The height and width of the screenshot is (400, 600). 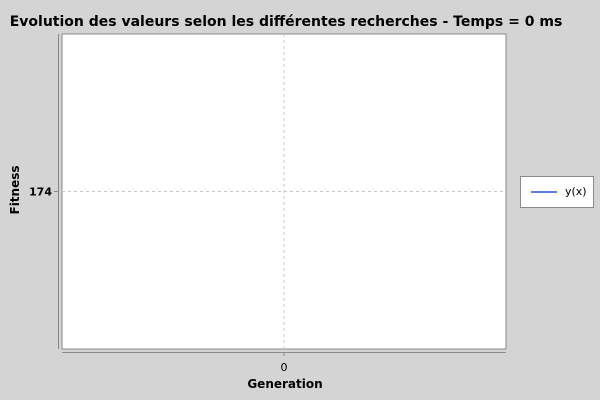 What do you see at coordinates (544, 192) in the screenshot?
I see `legend-line-swatch` at bounding box center [544, 192].